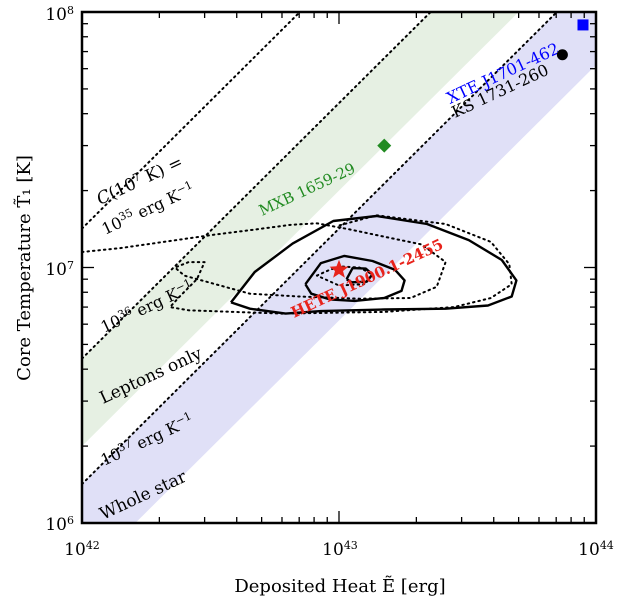 This screenshot has width=621, height=606. I want to click on contour-layer, so click(300, 264).